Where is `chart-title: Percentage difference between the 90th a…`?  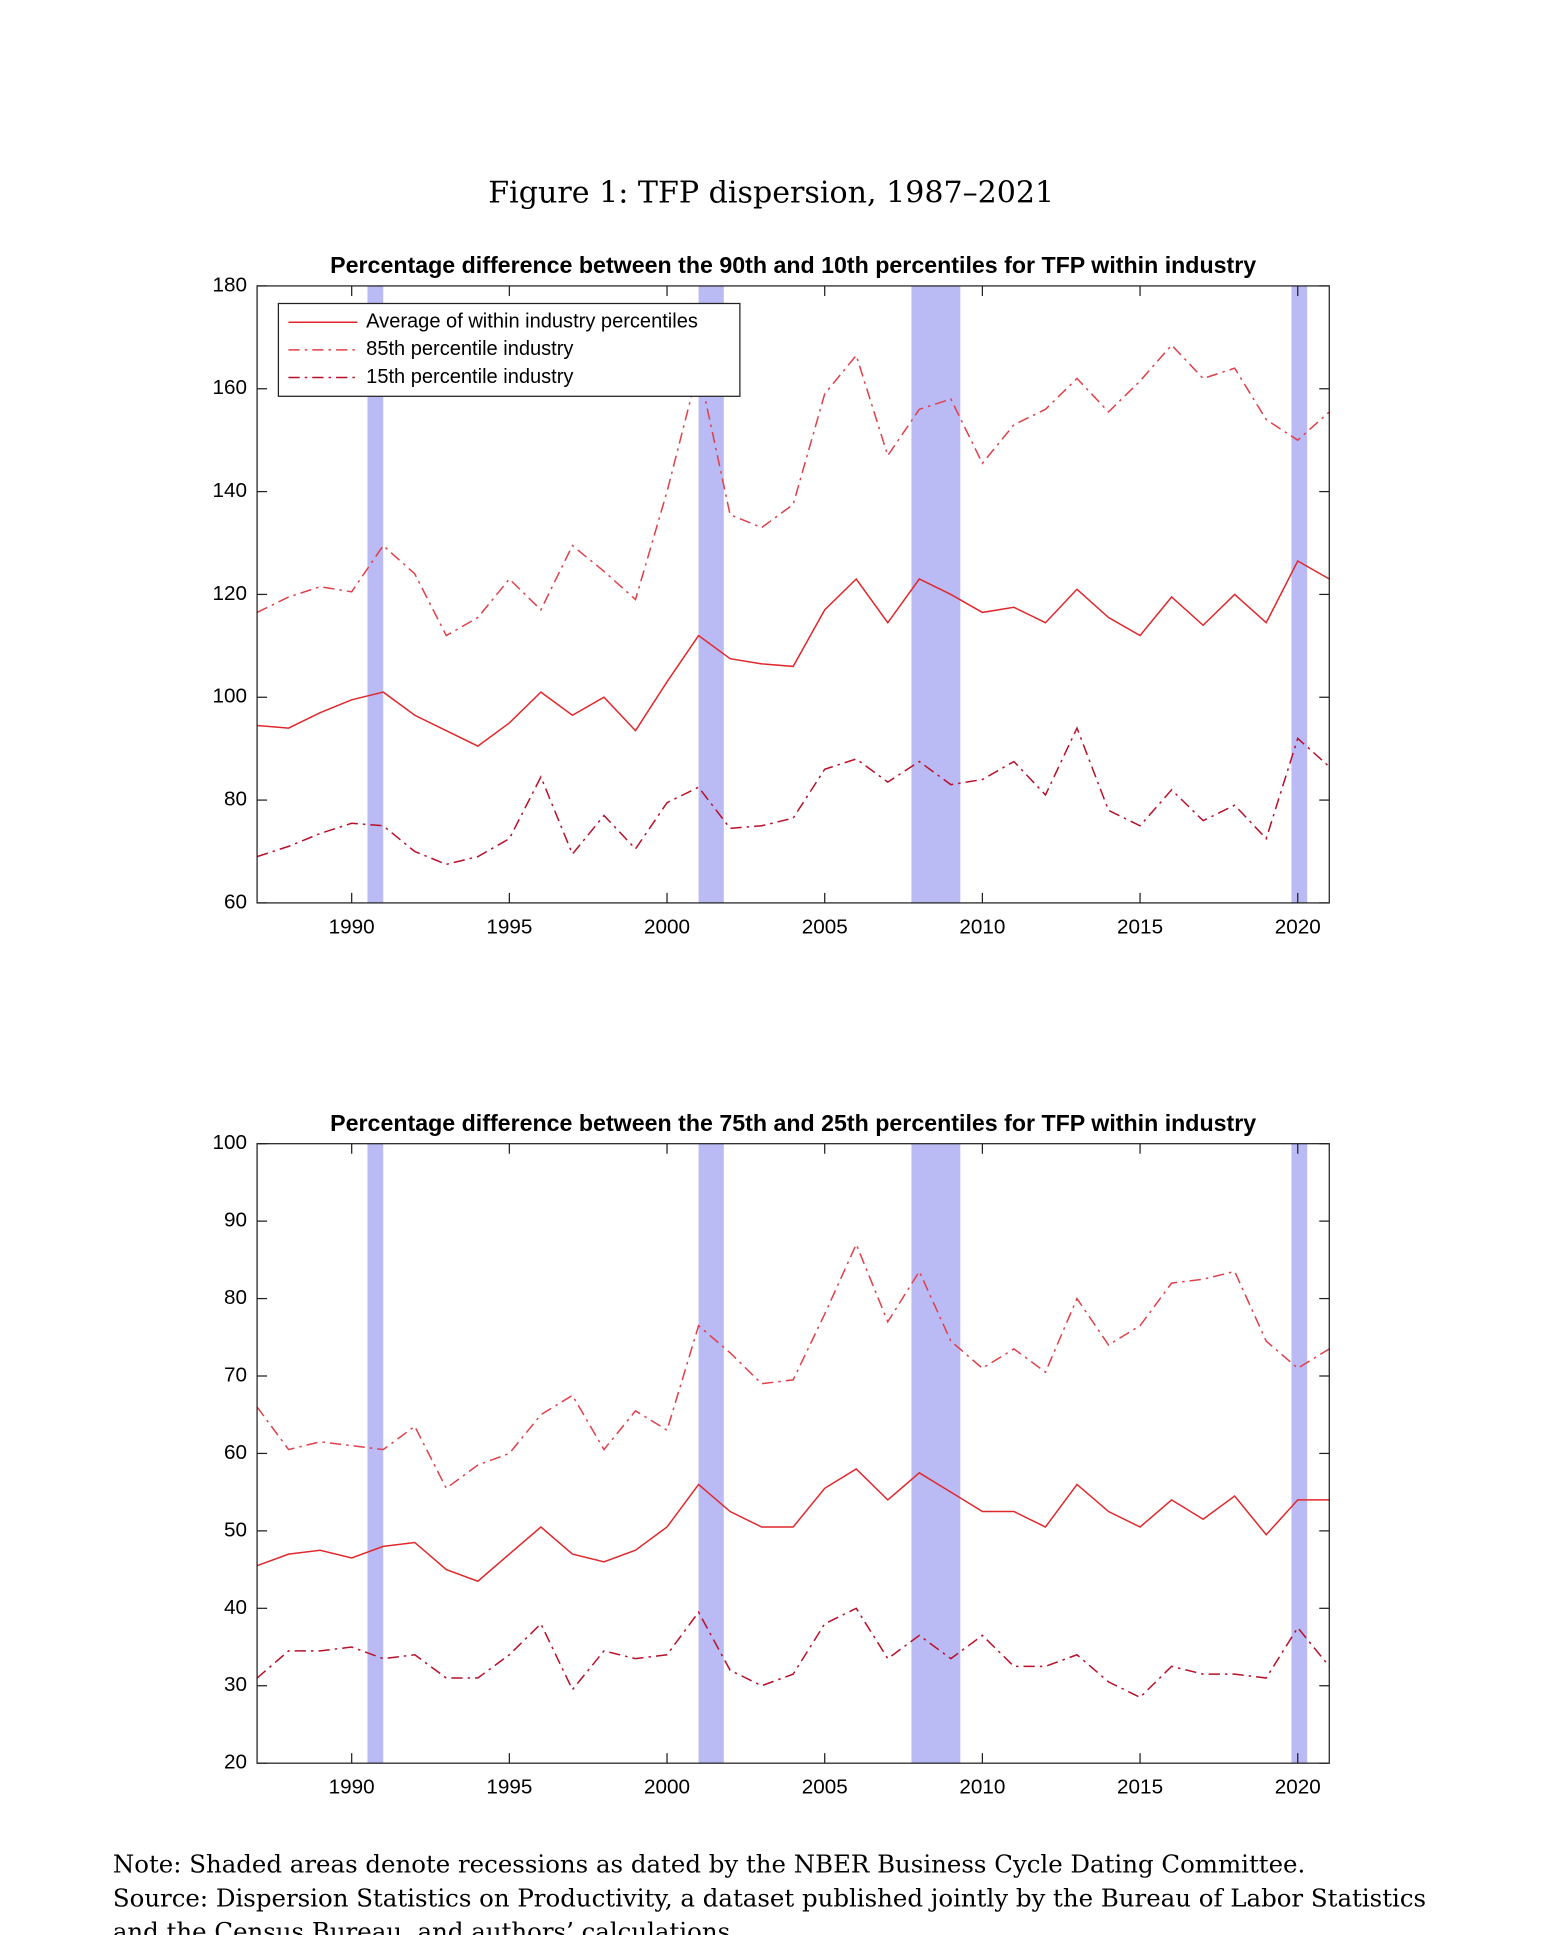
chart-title: Percentage difference between the 90th a… is located at coordinates (793, 265).